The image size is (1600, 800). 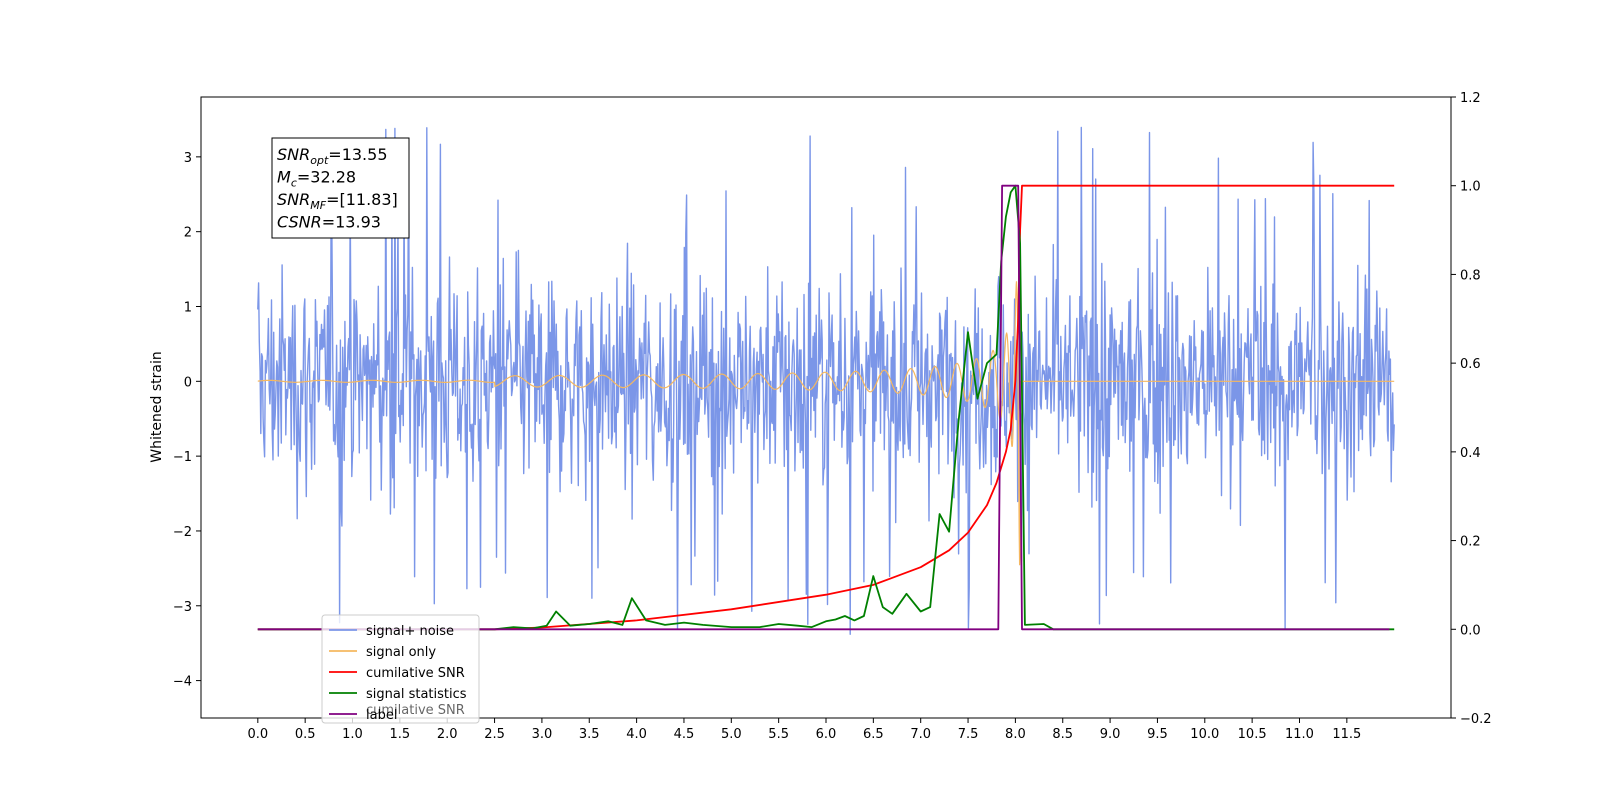 I want to click on legend-label: signal+ noise, so click(x=410, y=631).